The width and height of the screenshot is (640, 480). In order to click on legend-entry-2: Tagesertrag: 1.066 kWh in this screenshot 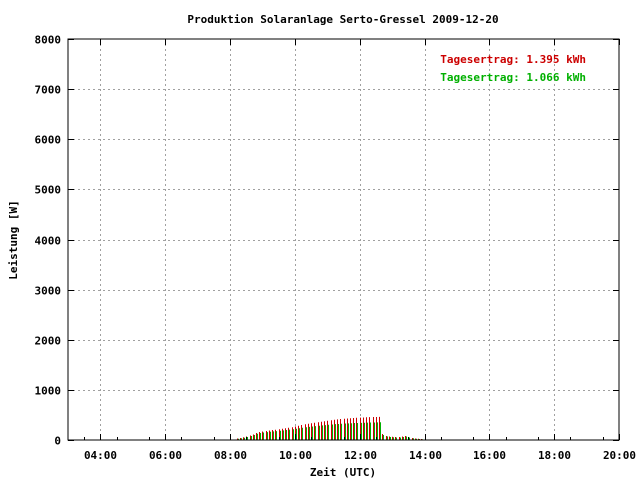, I will do `click(513, 77)`.